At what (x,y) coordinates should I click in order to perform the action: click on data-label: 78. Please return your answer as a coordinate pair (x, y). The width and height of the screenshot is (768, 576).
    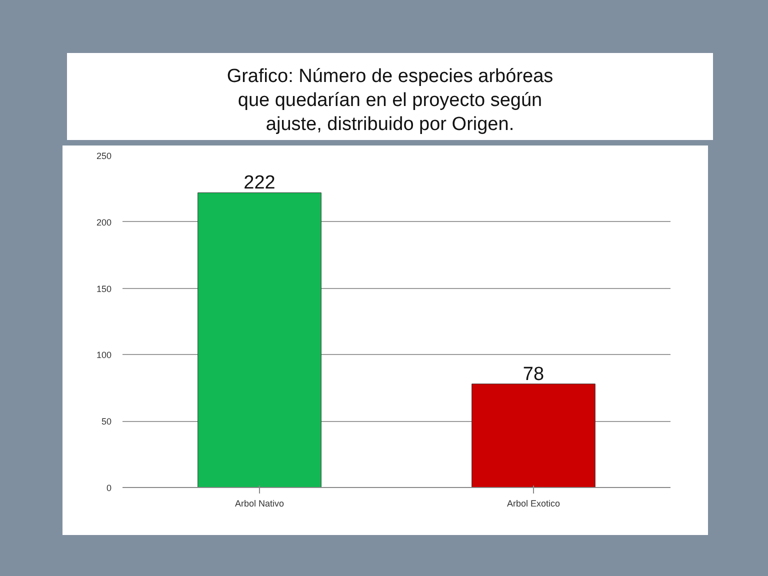
    Looking at the image, I should click on (533, 375).